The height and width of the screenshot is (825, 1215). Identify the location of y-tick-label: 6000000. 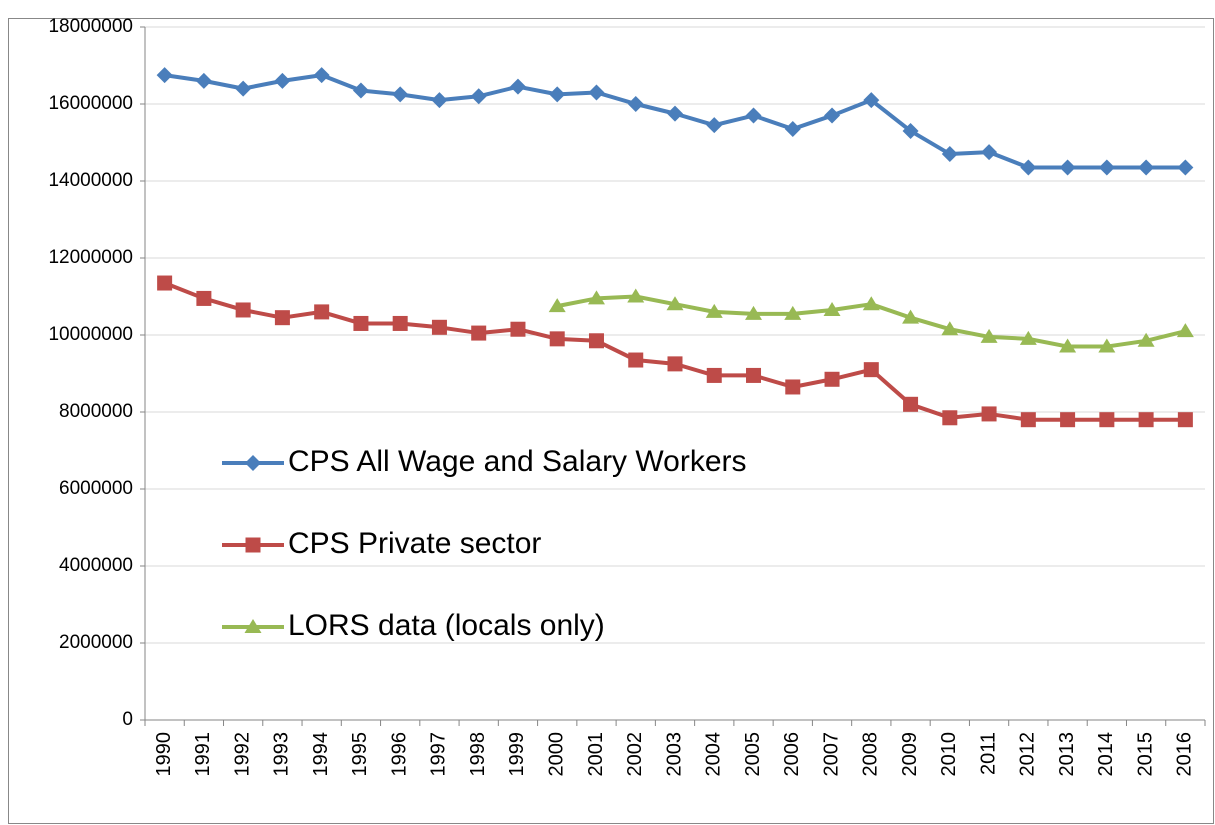
(96, 488).